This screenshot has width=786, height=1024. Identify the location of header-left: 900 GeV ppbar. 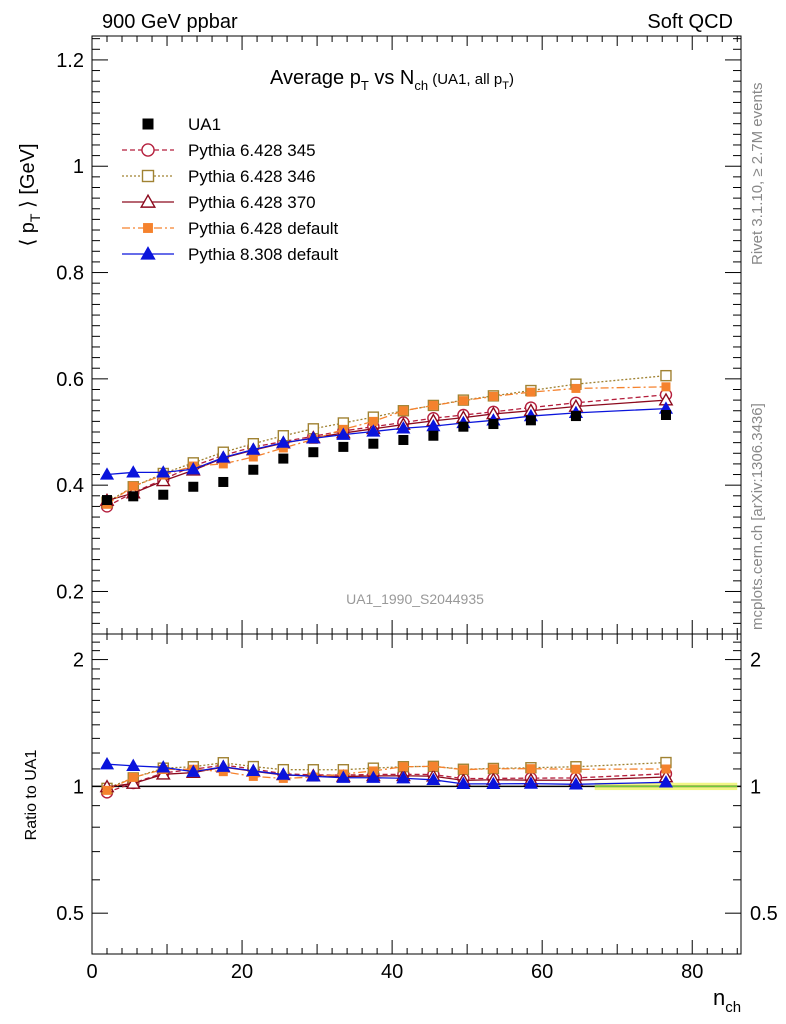
(170, 22).